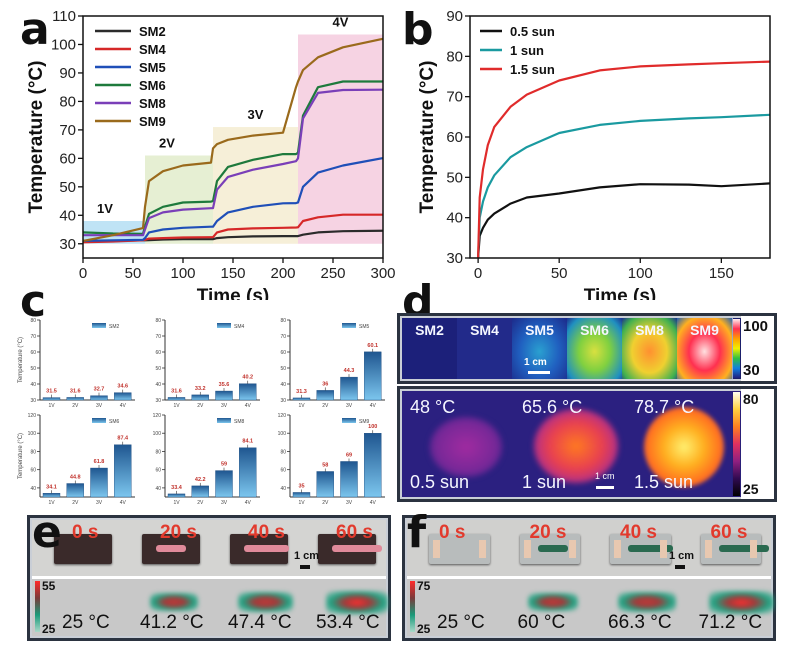  I want to click on ir-sun-label: 1 sun, so click(544, 482).